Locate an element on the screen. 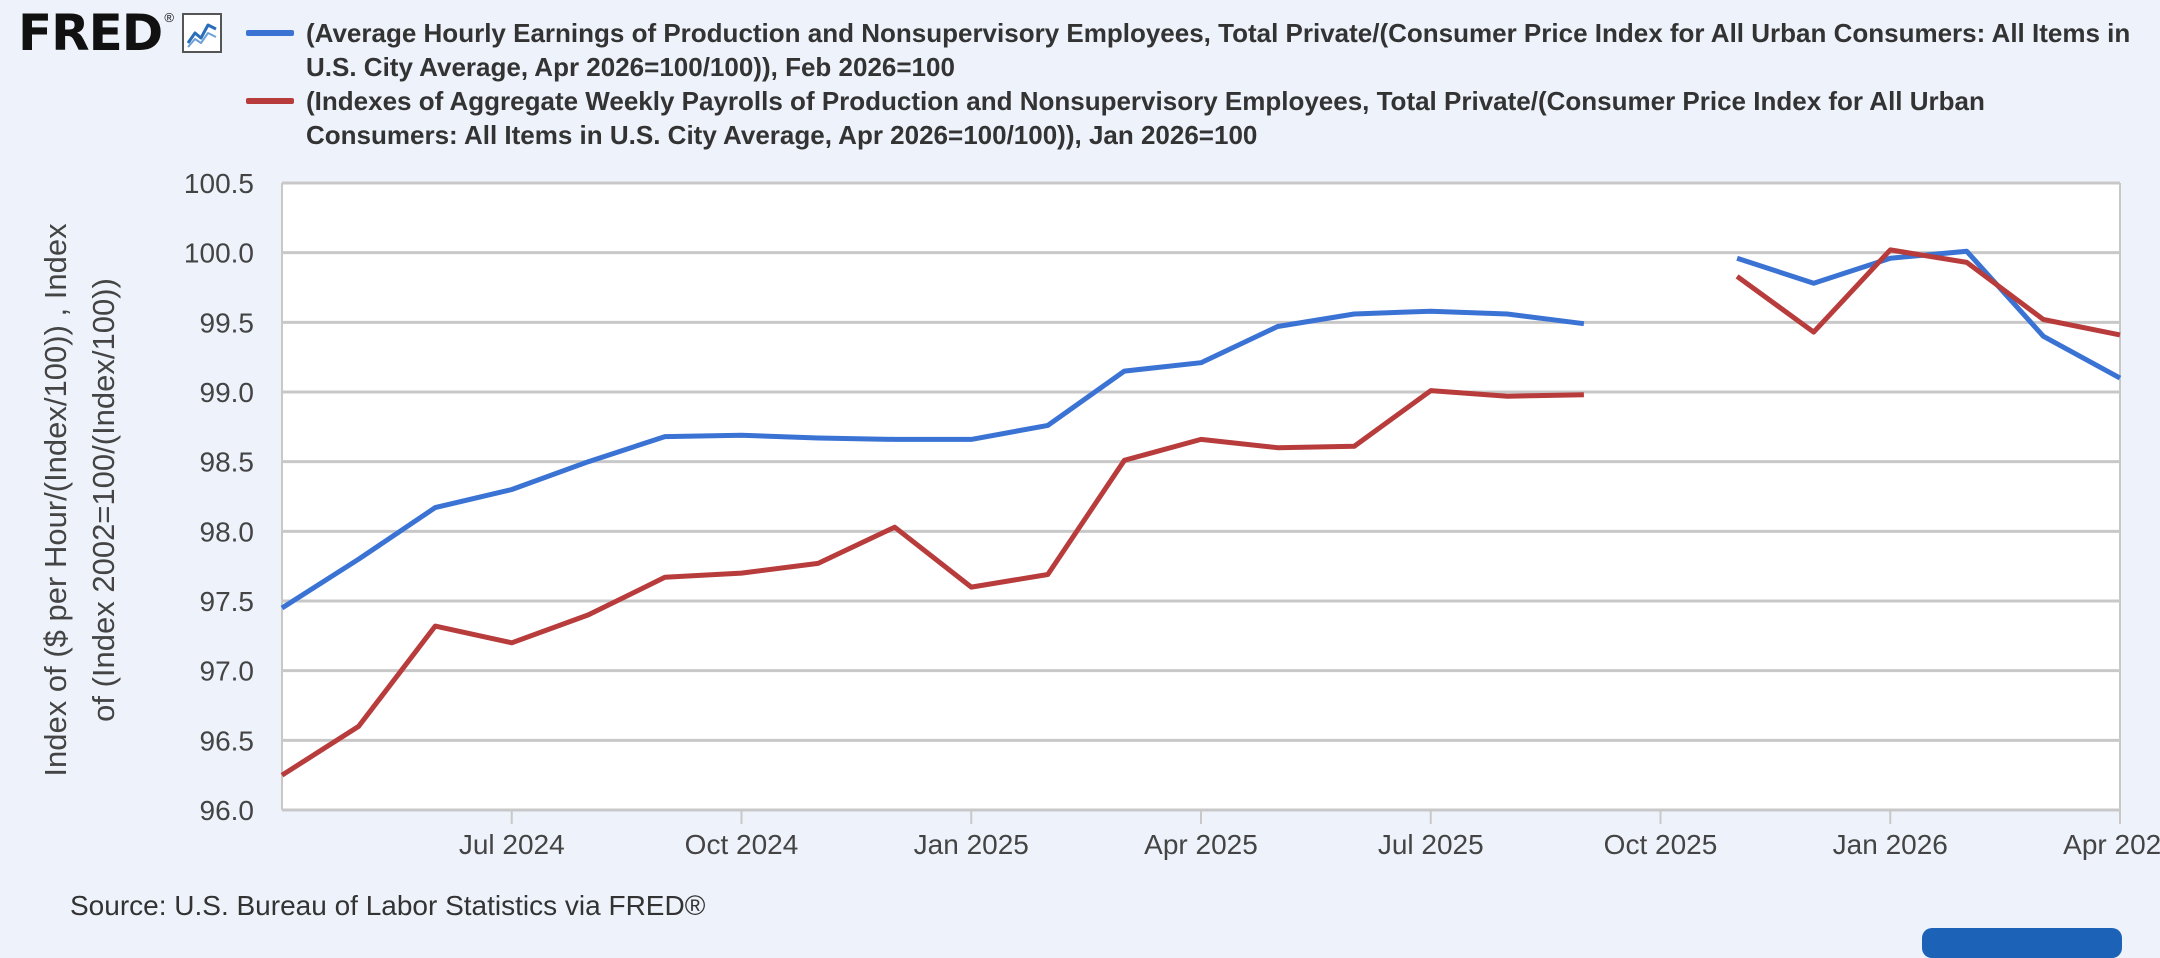 Image resolution: width=2160 pixels, height=958 pixels. legend-swatch-earnings is located at coordinates (270, 33).